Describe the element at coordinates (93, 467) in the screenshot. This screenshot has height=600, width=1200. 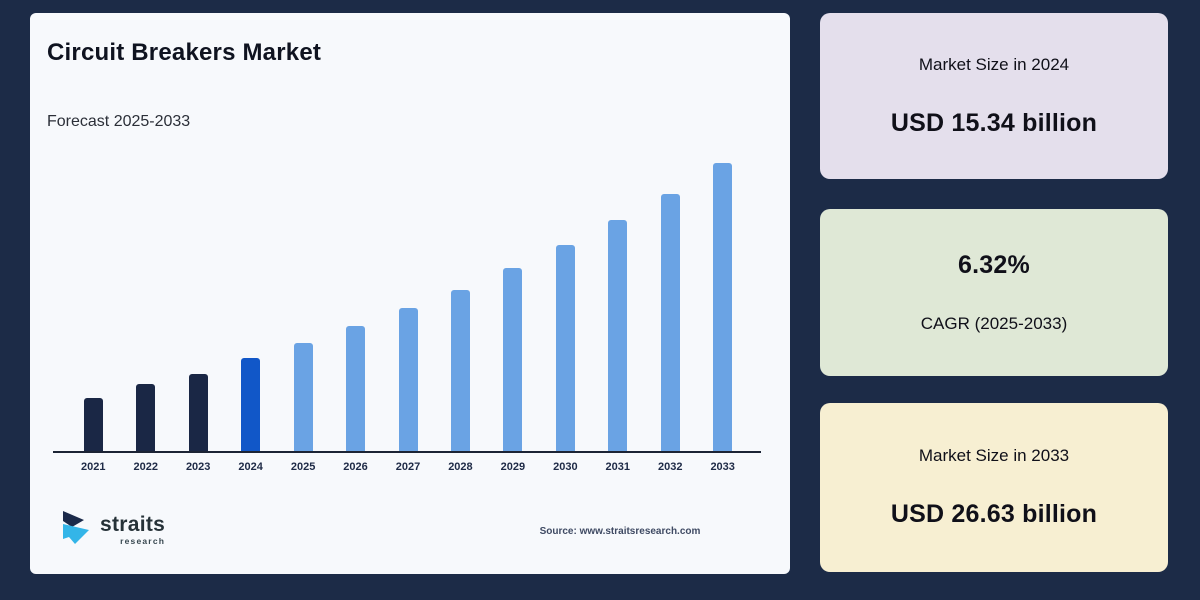
I see `x-axis-label-2021: 2021` at that location.